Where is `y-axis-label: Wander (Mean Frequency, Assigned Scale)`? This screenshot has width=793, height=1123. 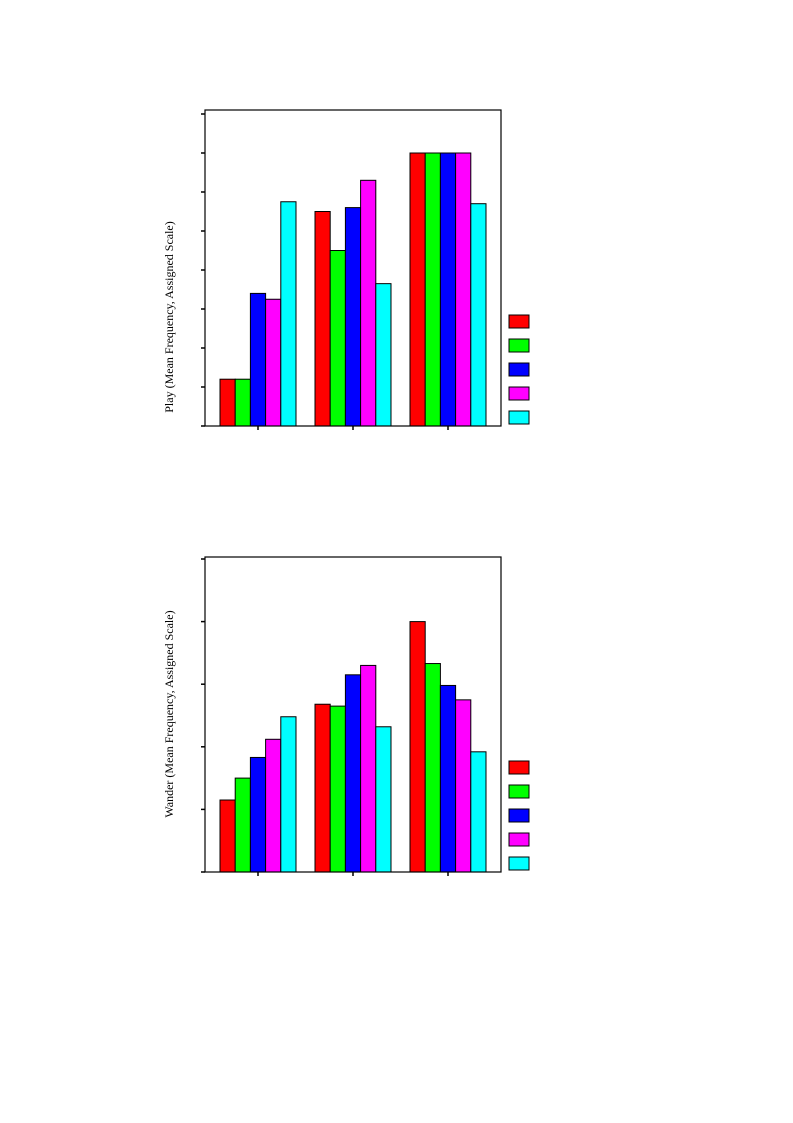 y-axis-label: Wander (Mean Frequency, Assigned Scale) is located at coordinates (169, 713).